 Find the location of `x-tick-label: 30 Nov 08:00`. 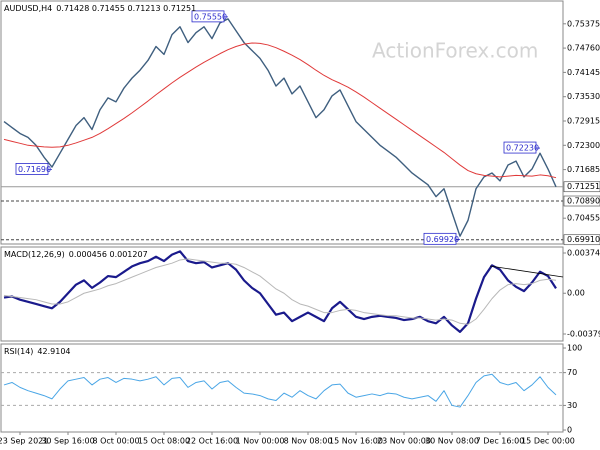

x-tick-label: 30 Nov 08:00 is located at coordinates (452, 441).